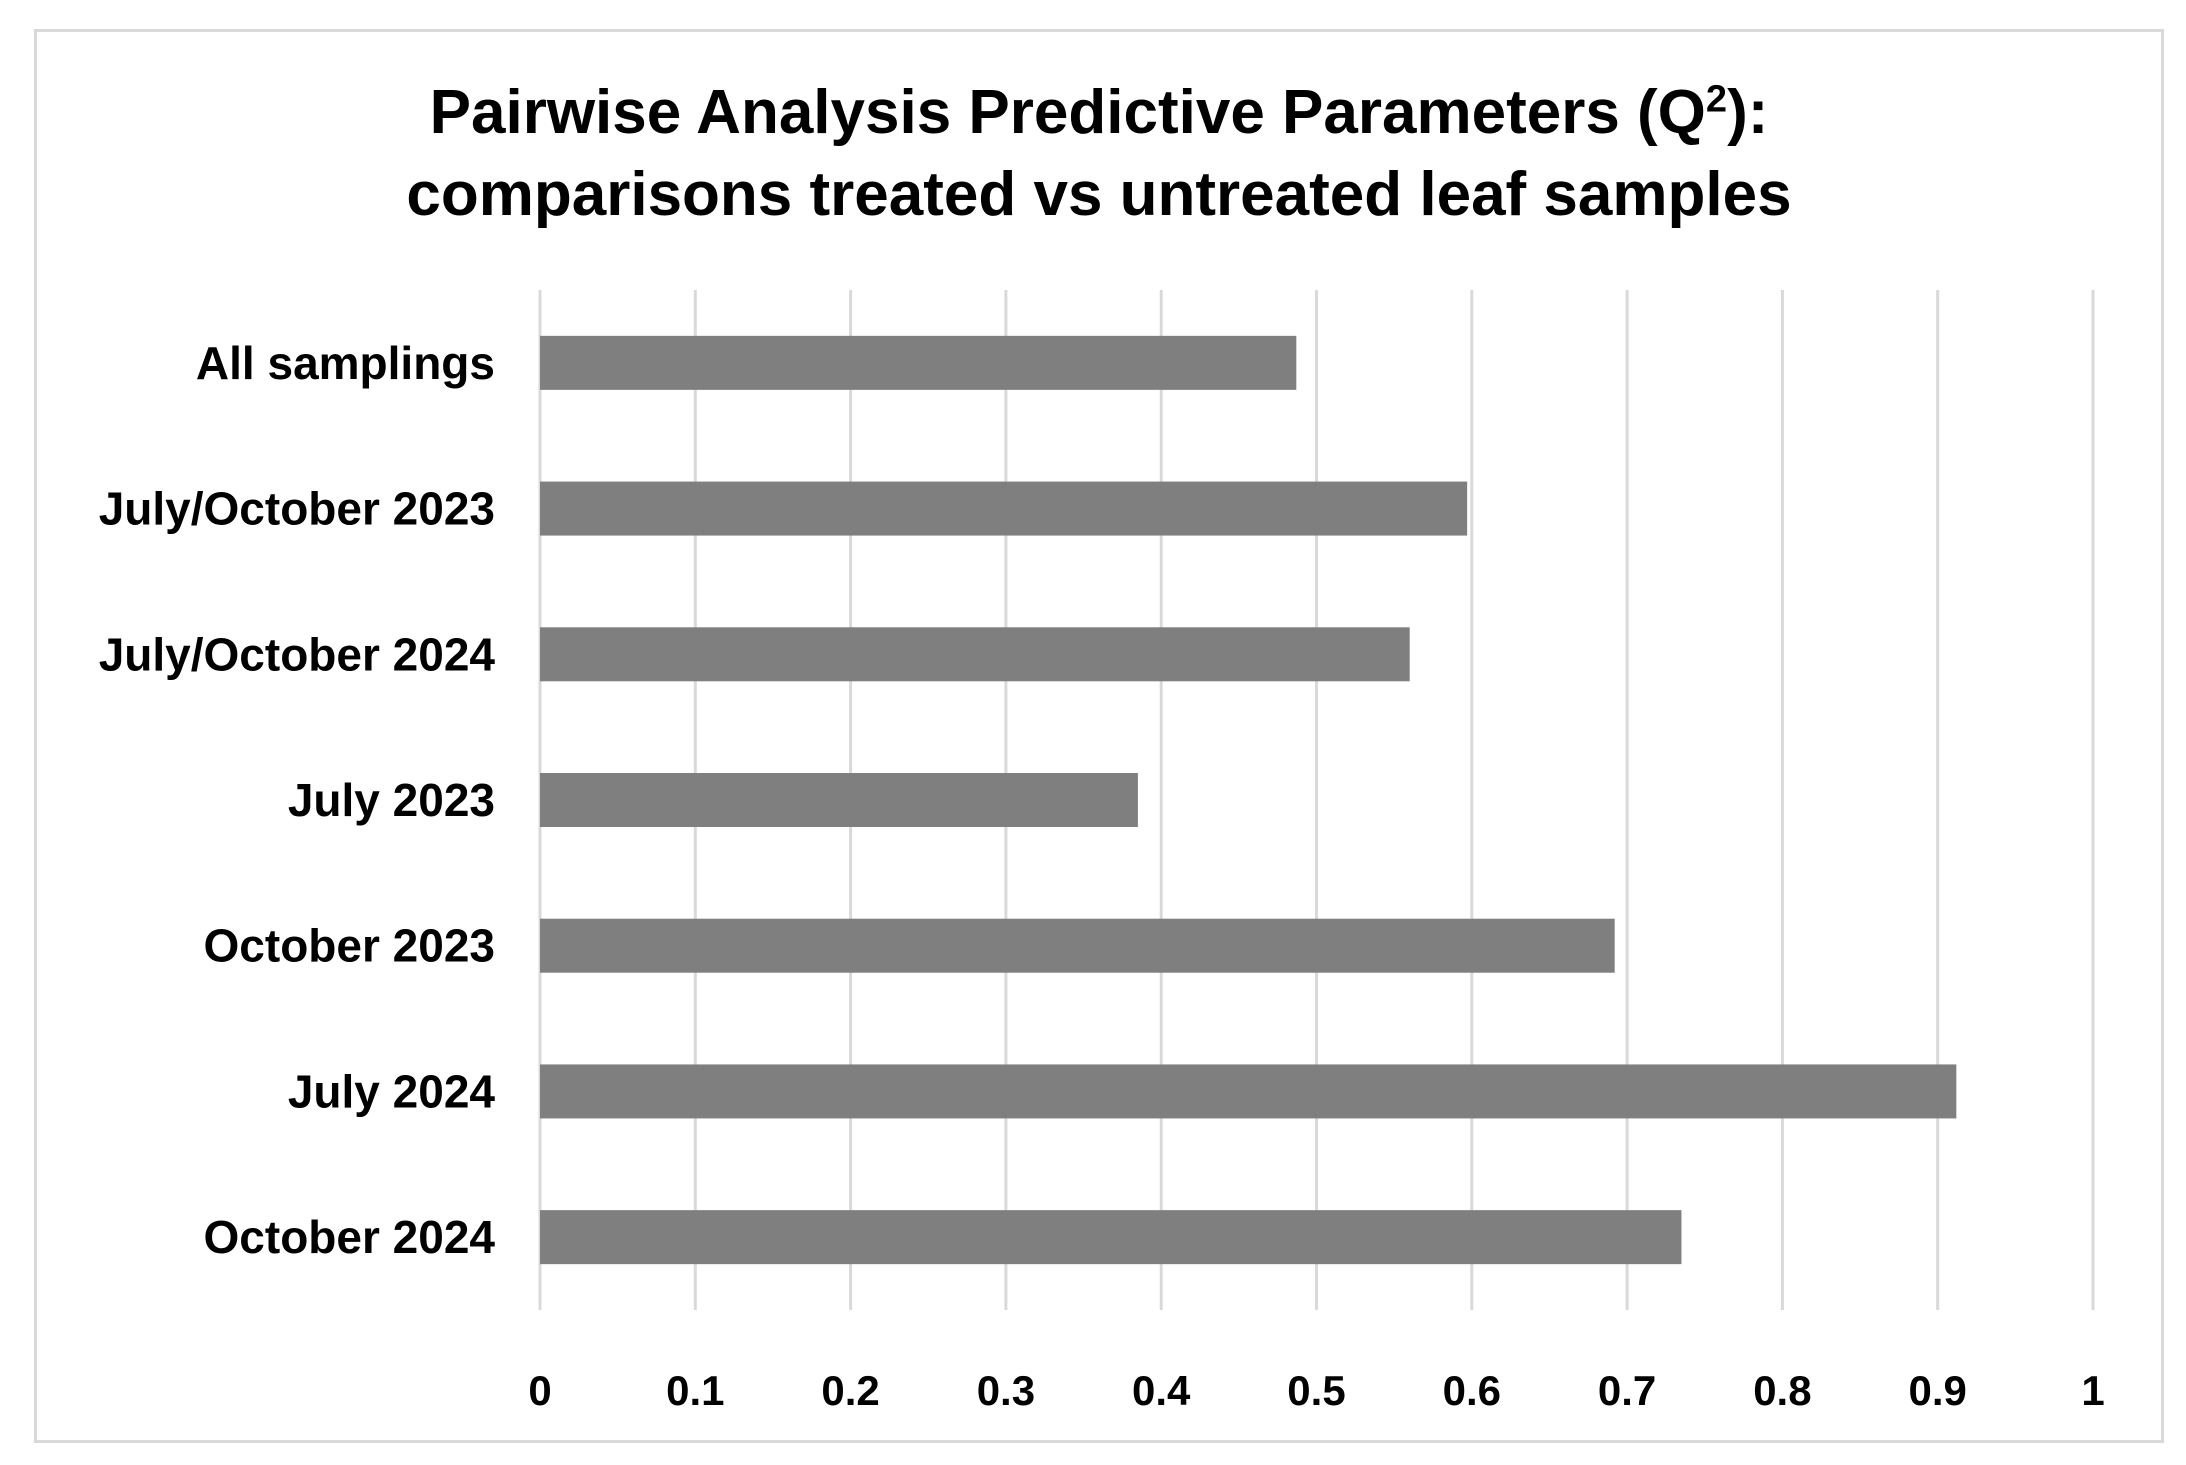 This screenshot has height=1465, width=2186. I want to click on x-tick-label: 0.9, so click(1938, 1390).